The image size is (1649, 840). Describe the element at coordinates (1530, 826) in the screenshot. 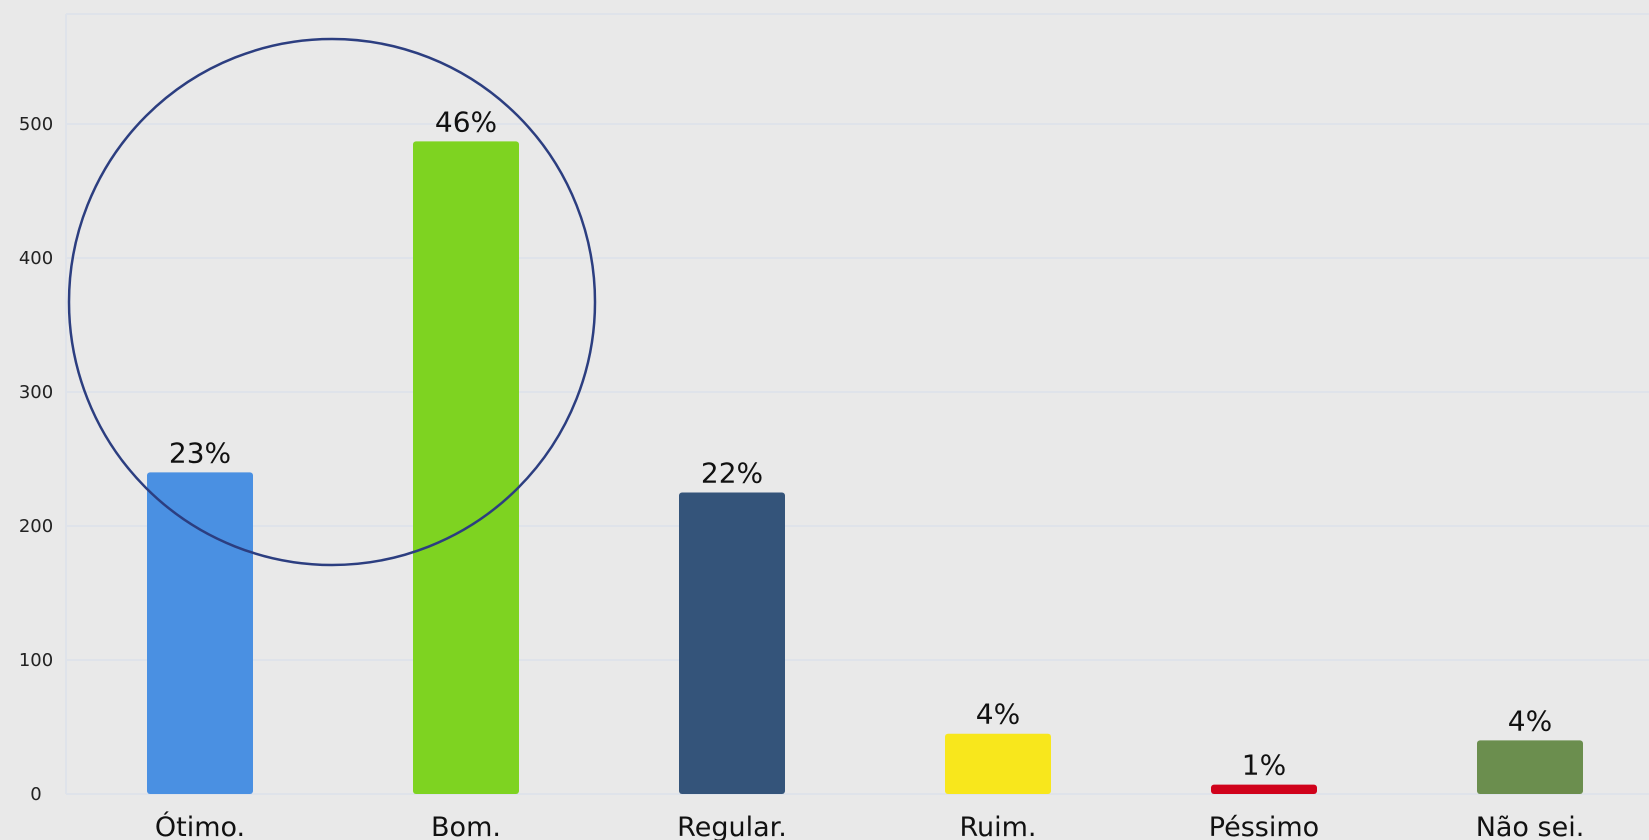

I see `x-tick-label: Não sei.` at that location.